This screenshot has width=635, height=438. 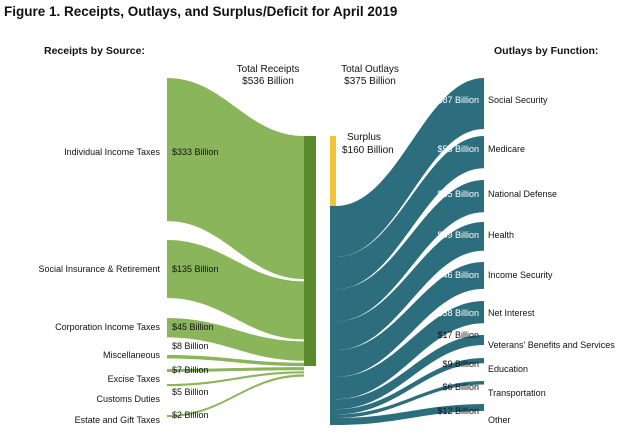 I want to click on outlay-flow-education, so click(x=410, y=386).